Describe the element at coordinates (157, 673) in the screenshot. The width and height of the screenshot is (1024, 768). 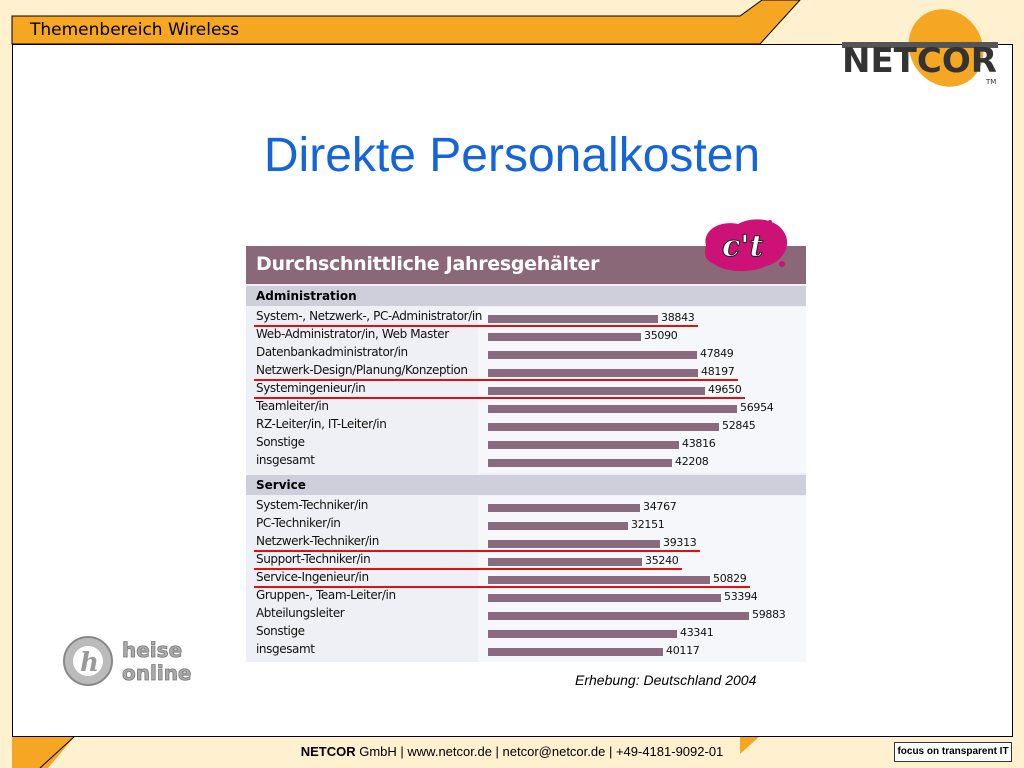
I see `online-text: online` at that location.